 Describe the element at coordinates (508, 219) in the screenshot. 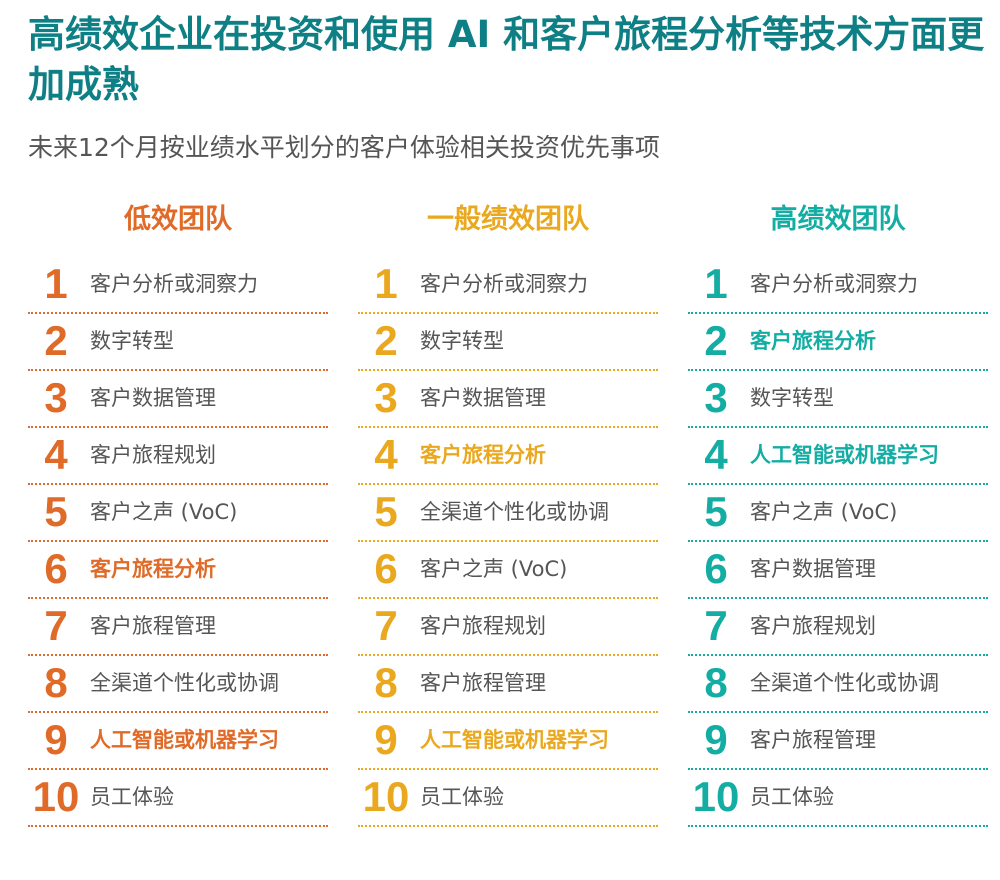

I see `column-heading: 一般绩效团队` at that location.